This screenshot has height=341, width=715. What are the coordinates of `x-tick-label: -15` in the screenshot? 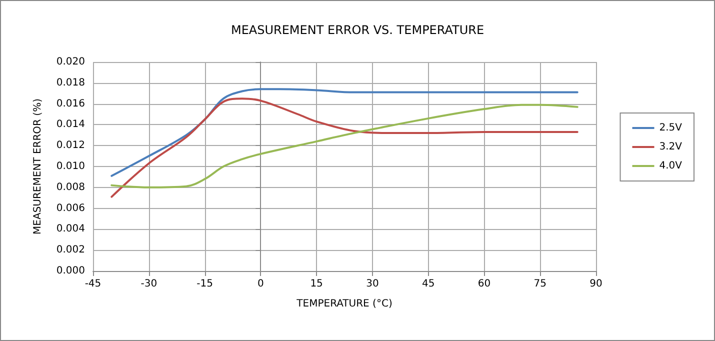 It's located at (204, 284).